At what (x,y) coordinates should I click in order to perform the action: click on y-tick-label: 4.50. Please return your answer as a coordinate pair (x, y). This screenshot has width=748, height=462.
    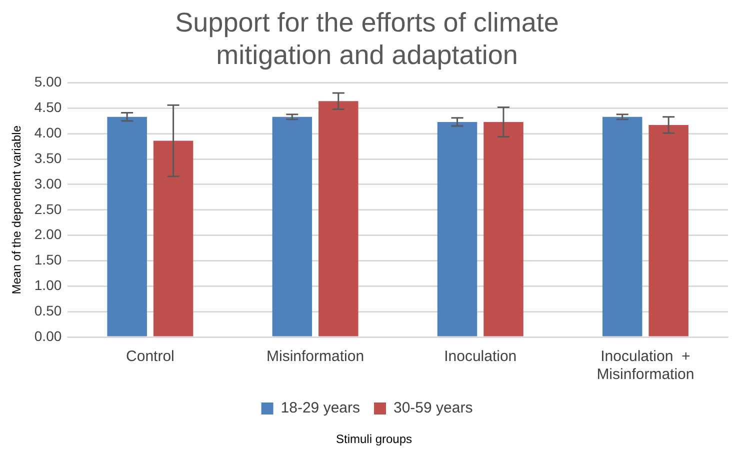
    Looking at the image, I should click on (48, 107).